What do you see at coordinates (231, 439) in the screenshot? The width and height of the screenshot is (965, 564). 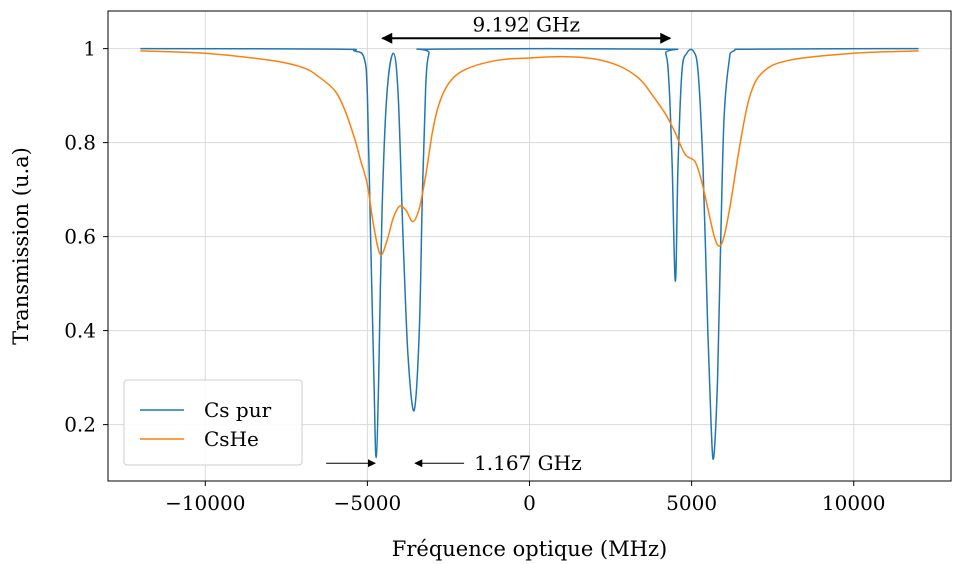 I see `legend-label: CsHe` at bounding box center [231, 439].